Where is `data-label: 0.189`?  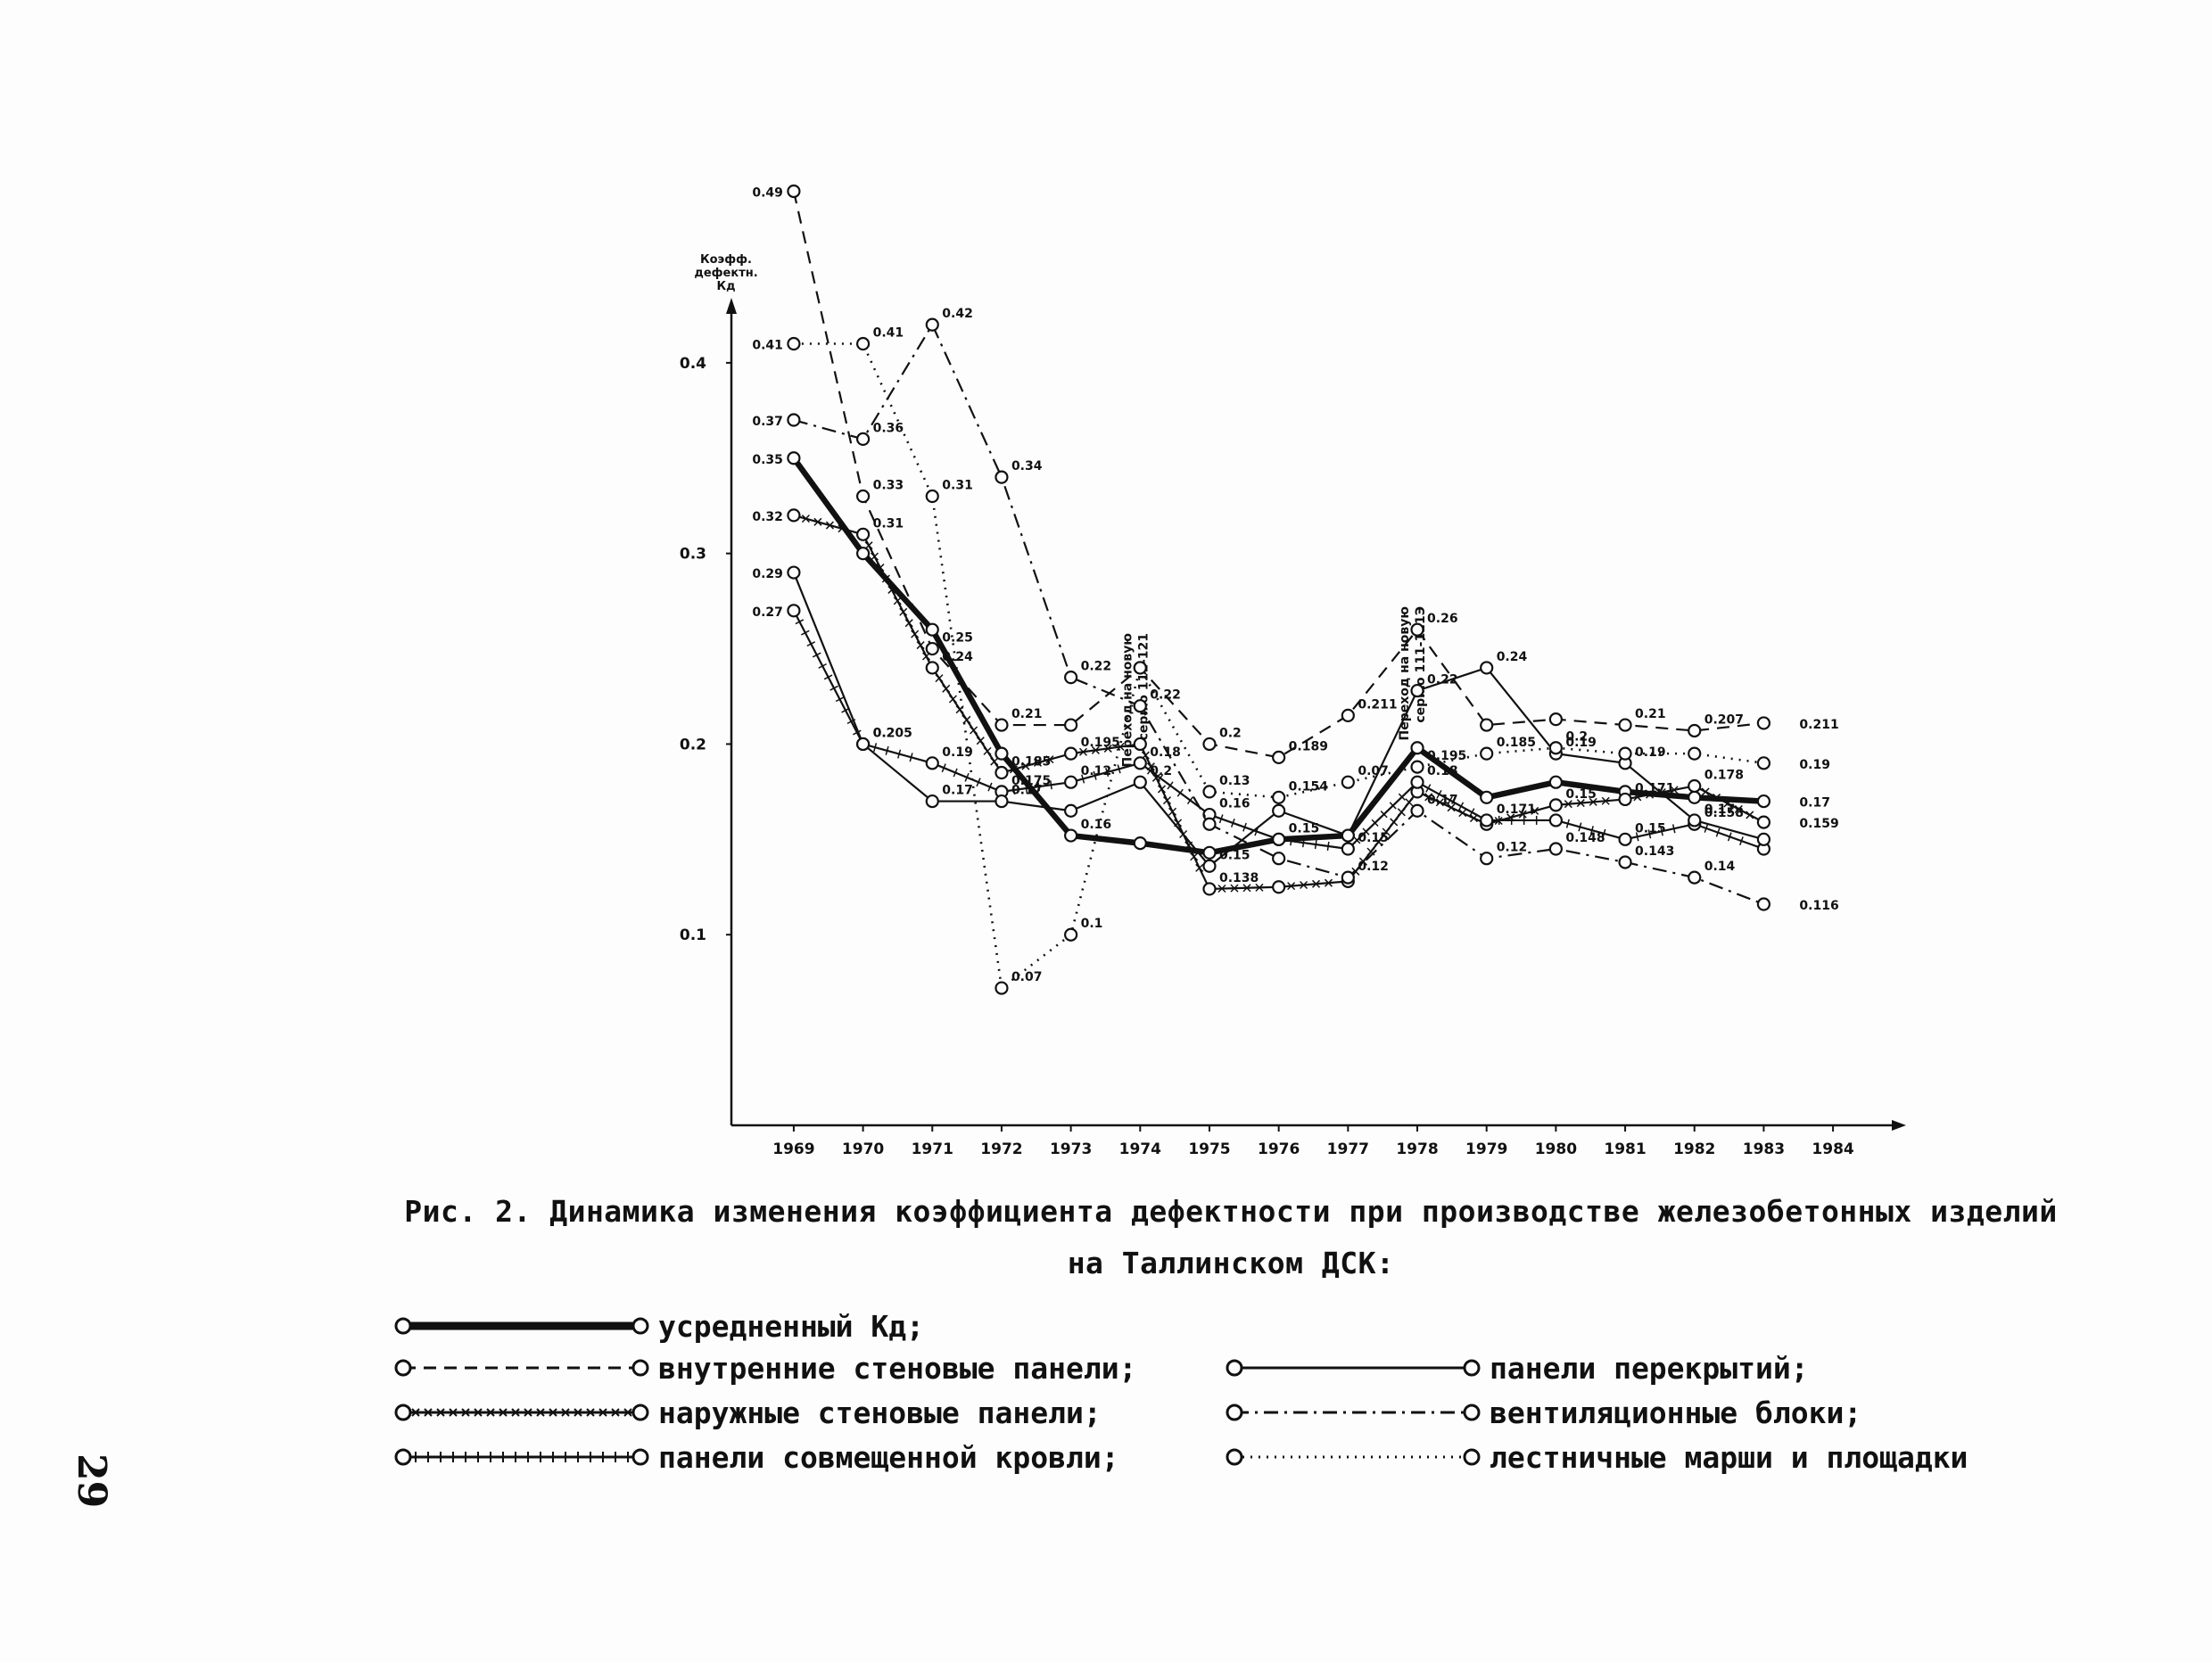 data-label: 0.189 is located at coordinates (1309, 746).